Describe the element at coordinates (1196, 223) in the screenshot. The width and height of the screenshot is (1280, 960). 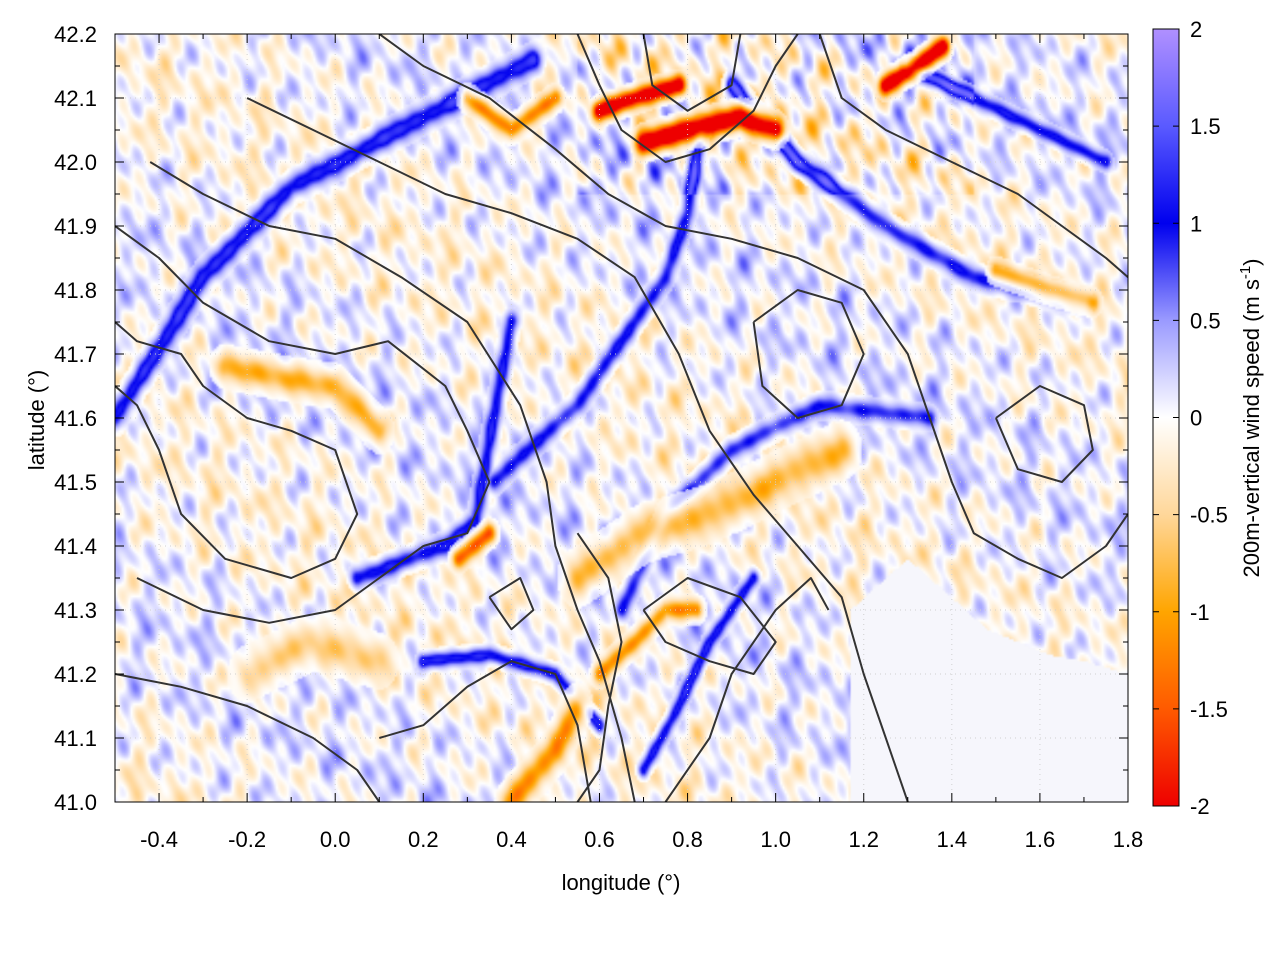
I see `colorbar-tick-label: 1` at that location.